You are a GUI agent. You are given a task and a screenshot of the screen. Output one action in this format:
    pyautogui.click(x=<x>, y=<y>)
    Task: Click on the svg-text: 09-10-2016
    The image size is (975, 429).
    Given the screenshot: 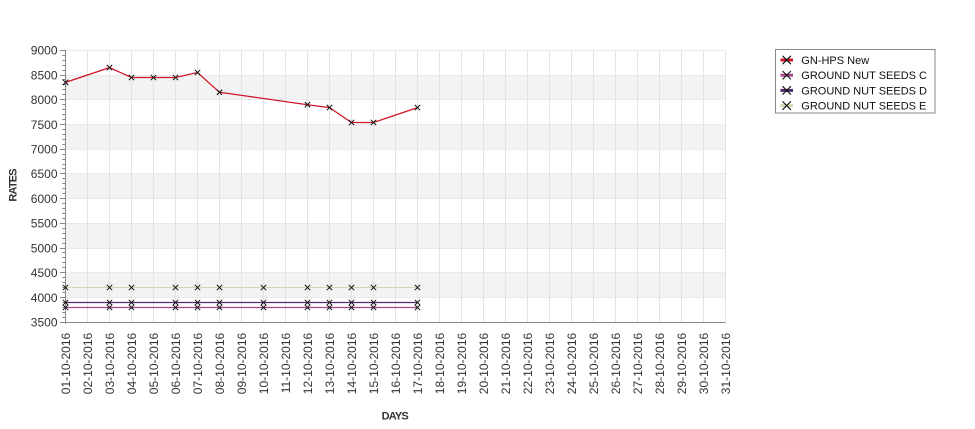 What is the action you would take?
    pyautogui.click(x=242, y=363)
    